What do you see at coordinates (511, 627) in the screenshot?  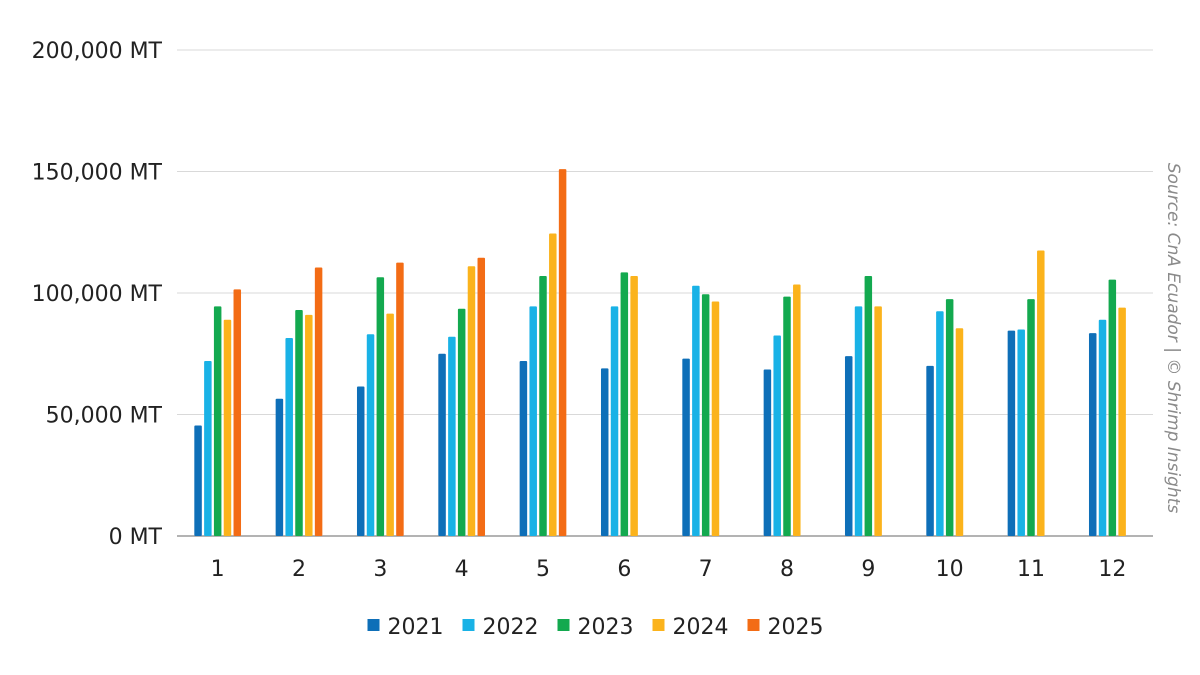 I see `legend-label-2022: 2022` at bounding box center [511, 627].